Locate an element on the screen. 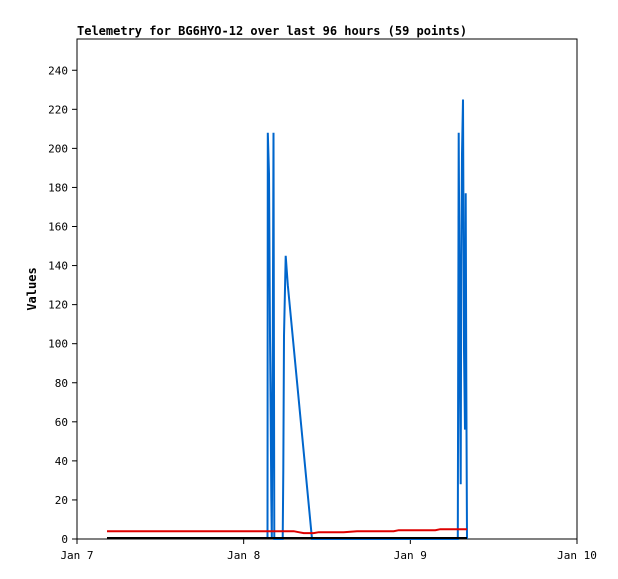 This screenshot has width=618, height=579. y-tick-label: 180 is located at coordinates (58, 187).